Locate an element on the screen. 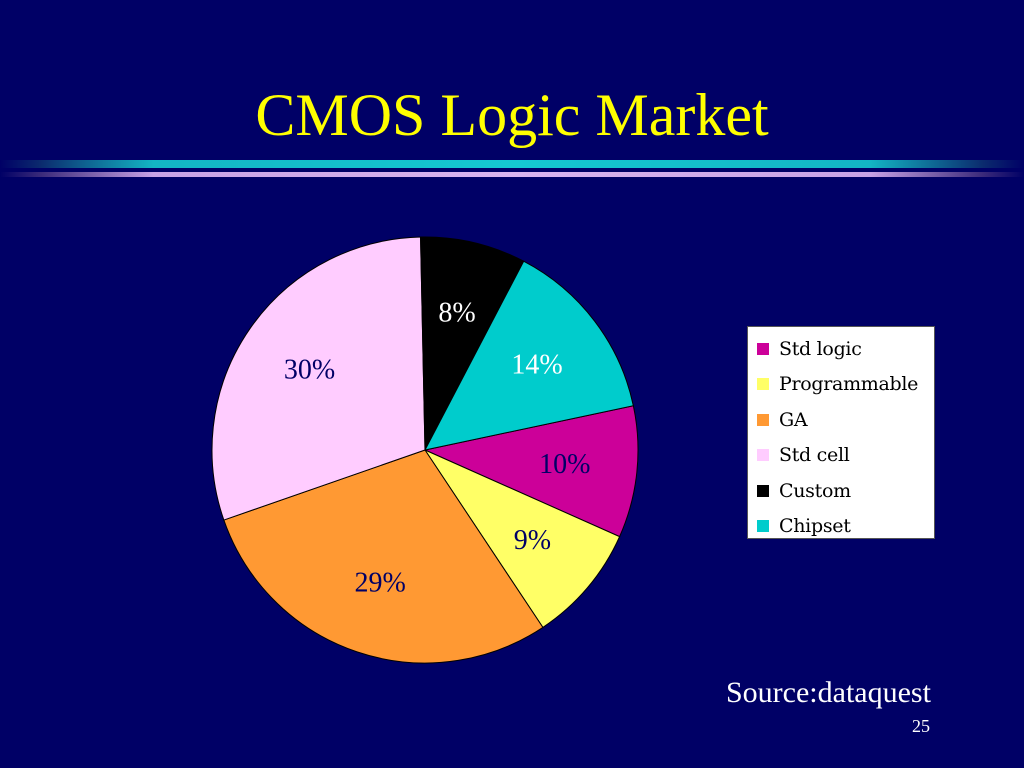 The height and width of the screenshot is (768, 1024). title-divider-cyan is located at coordinates (512, 164).